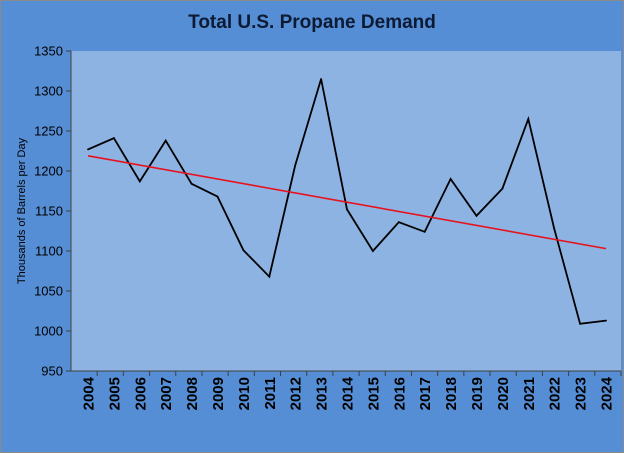  Describe the element at coordinates (244, 393) in the screenshot. I see `x-tick-label: 2010` at that location.